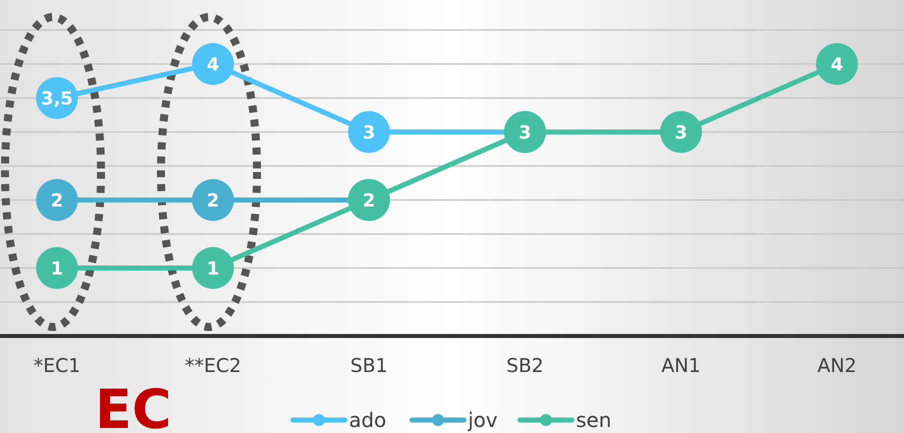  I want to click on x-tick-label: **EC2, so click(213, 366).